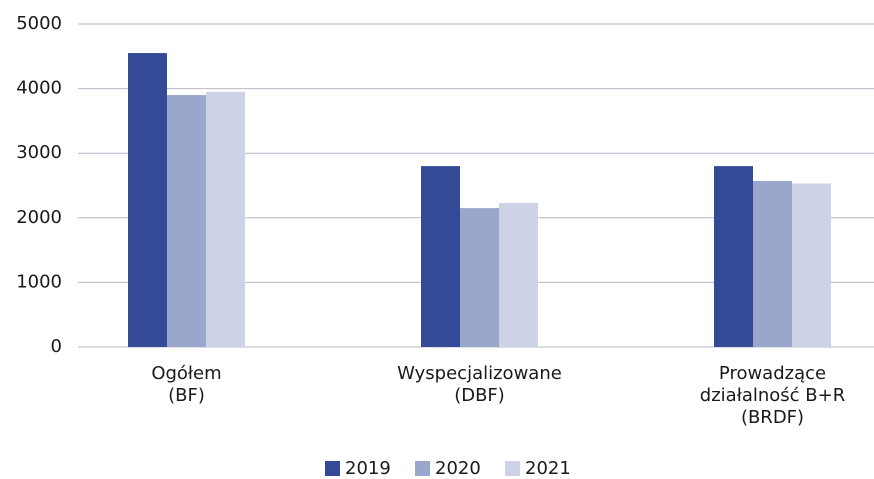 The height and width of the screenshot is (479, 874). What do you see at coordinates (772, 395) in the screenshot?
I see `x-tick-label: Prowadzące działalność B+R (BRDF)` at bounding box center [772, 395].